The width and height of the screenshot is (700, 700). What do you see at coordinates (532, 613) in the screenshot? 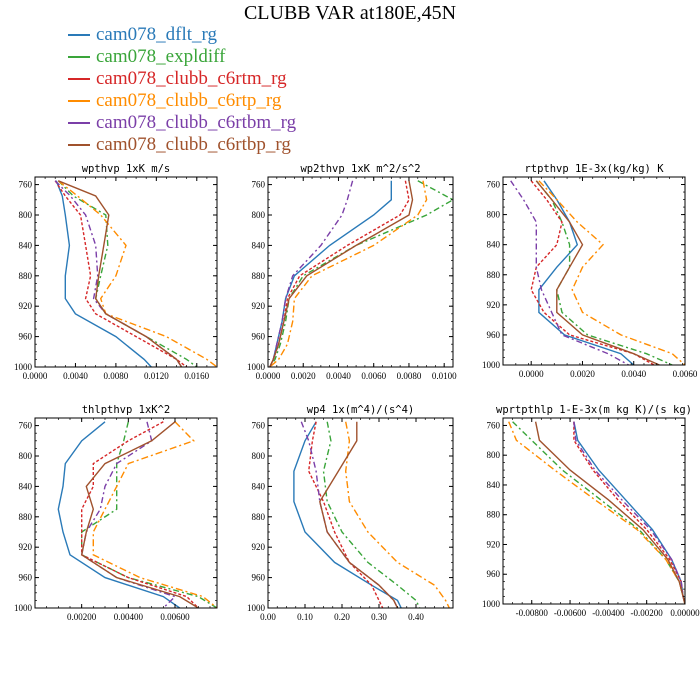
I see `x-tick-label: -0.00800` at bounding box center [532, 613].